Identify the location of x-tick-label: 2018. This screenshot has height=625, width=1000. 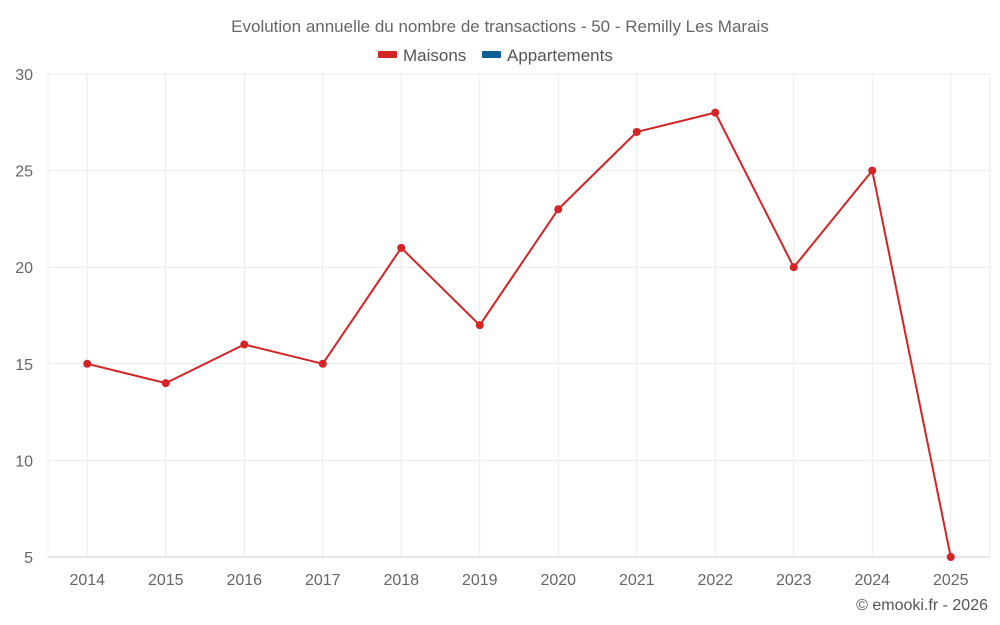
(401, 580).